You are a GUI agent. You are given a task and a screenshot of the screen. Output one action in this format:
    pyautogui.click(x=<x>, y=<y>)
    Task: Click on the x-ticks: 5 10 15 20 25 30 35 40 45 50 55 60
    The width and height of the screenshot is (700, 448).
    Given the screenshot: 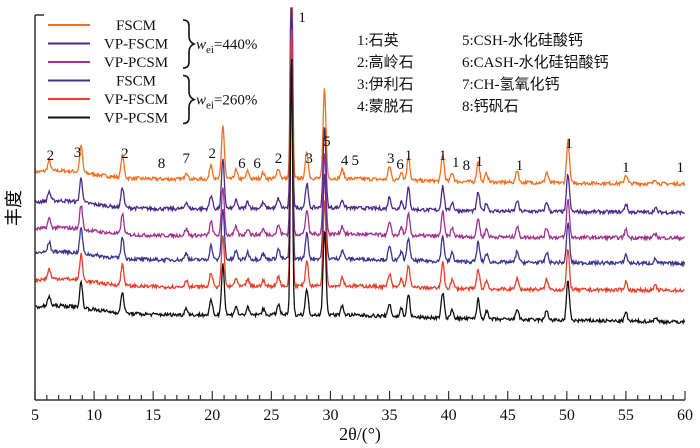 What is the action you would take?
    pyautogui.click(x=362, y=407)
    